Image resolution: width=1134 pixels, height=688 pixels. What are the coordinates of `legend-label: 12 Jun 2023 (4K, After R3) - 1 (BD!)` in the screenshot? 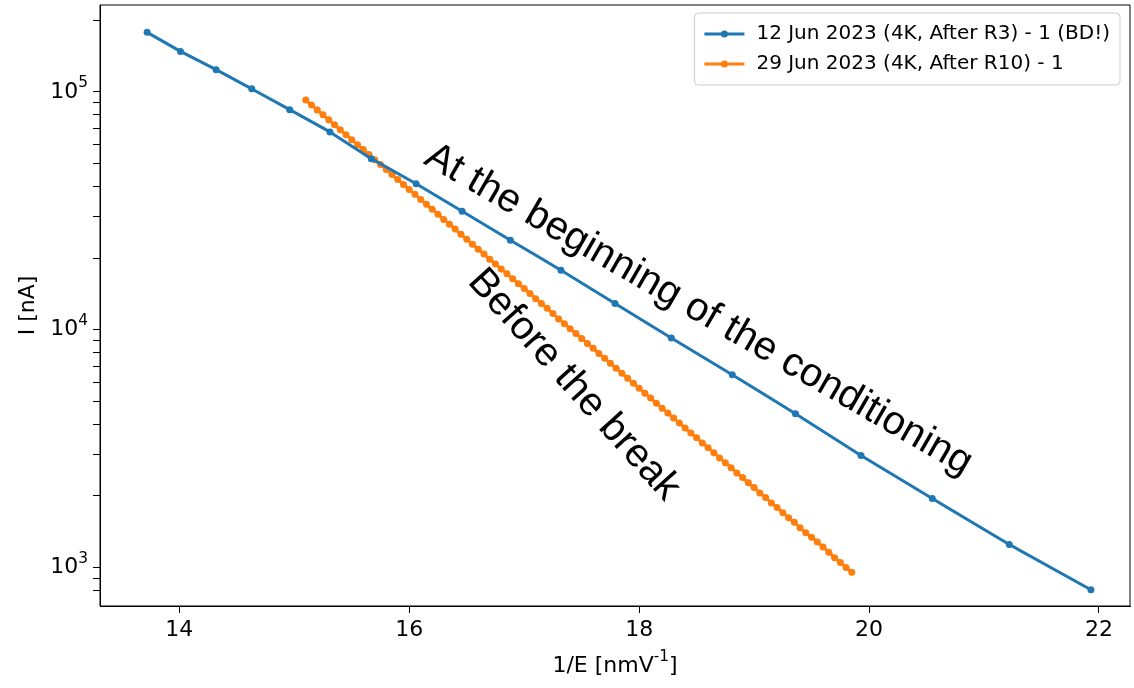 It's located at (933, 32).